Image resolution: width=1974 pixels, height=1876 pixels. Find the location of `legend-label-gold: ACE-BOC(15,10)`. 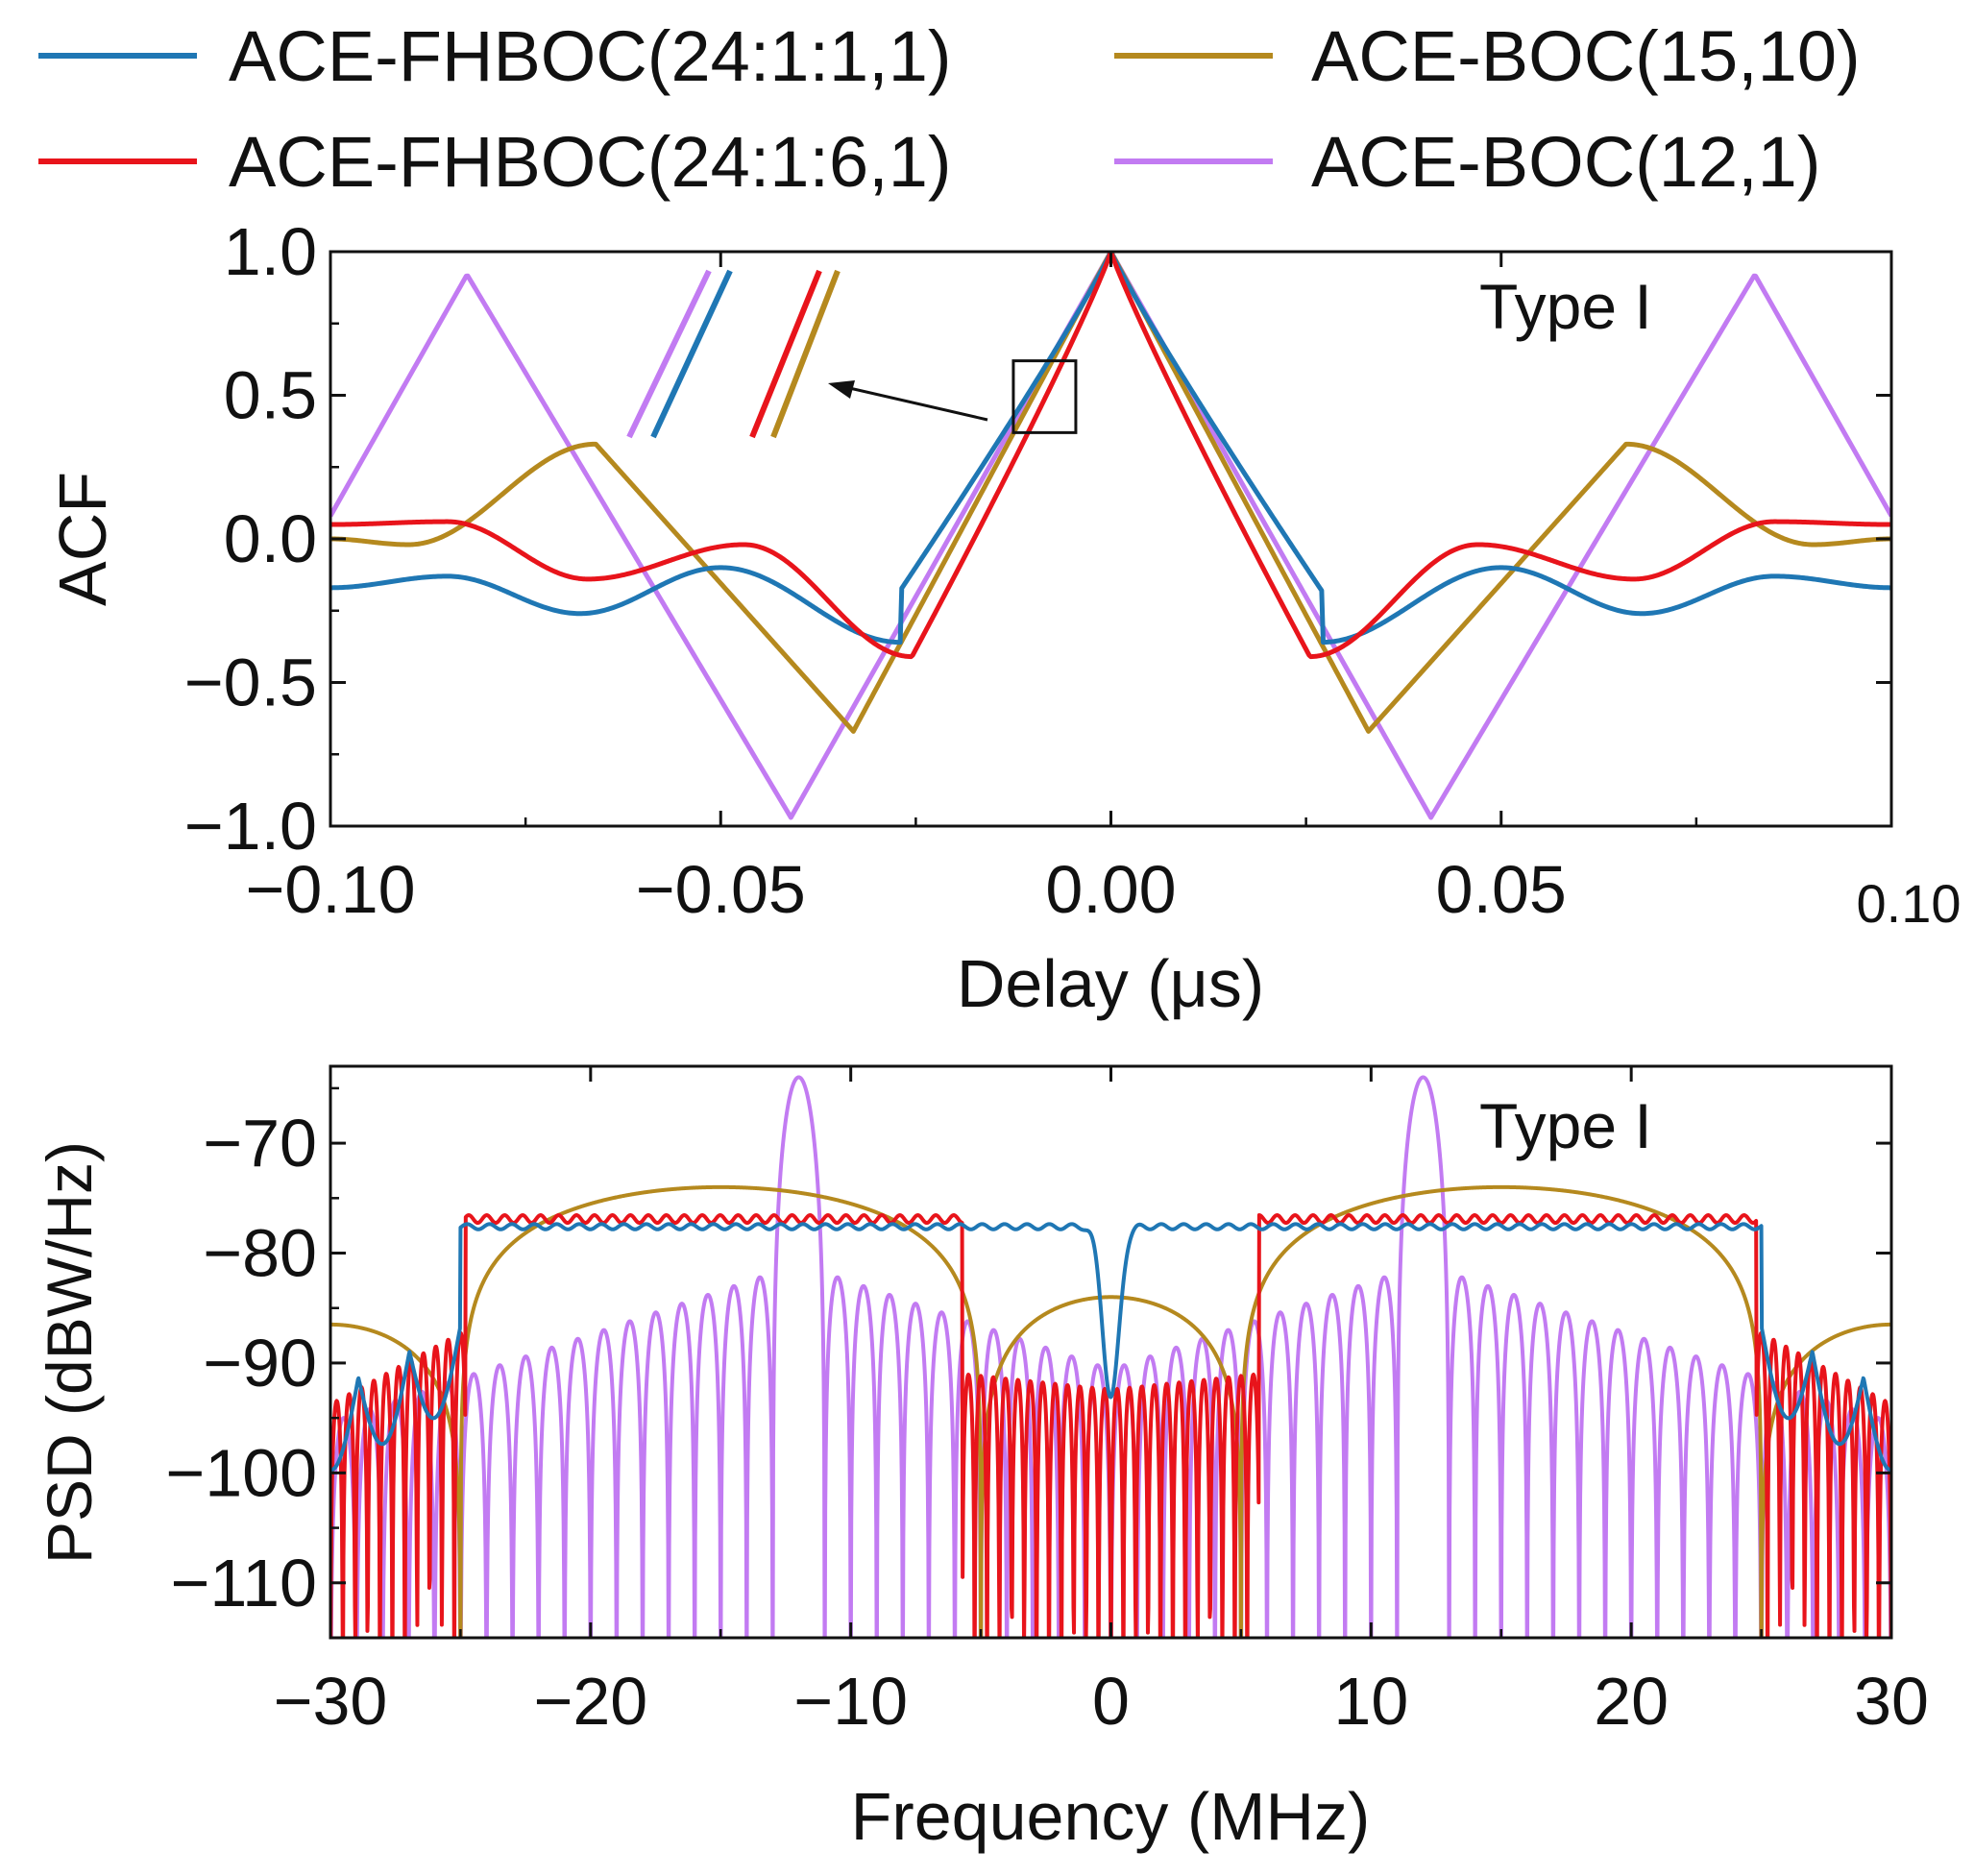

legend-label-gold: ACE-BOC(15,10) is located at coordinates (1586, 56).